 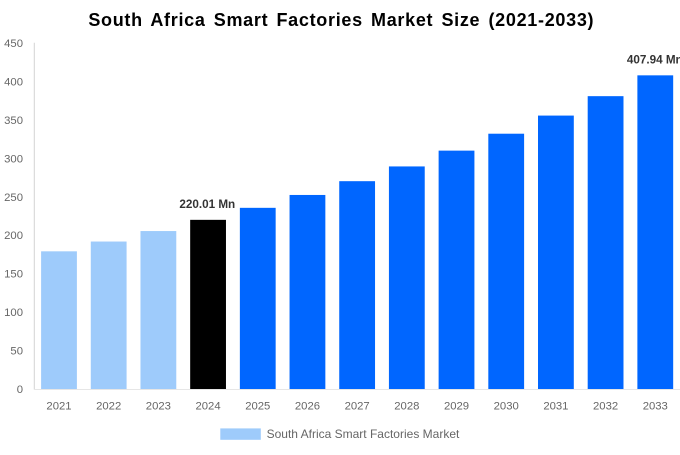 What do you see at coordinates (20, 390) in the screenshot?
I see `svg-text: 0` at bounding box center [20, 390].